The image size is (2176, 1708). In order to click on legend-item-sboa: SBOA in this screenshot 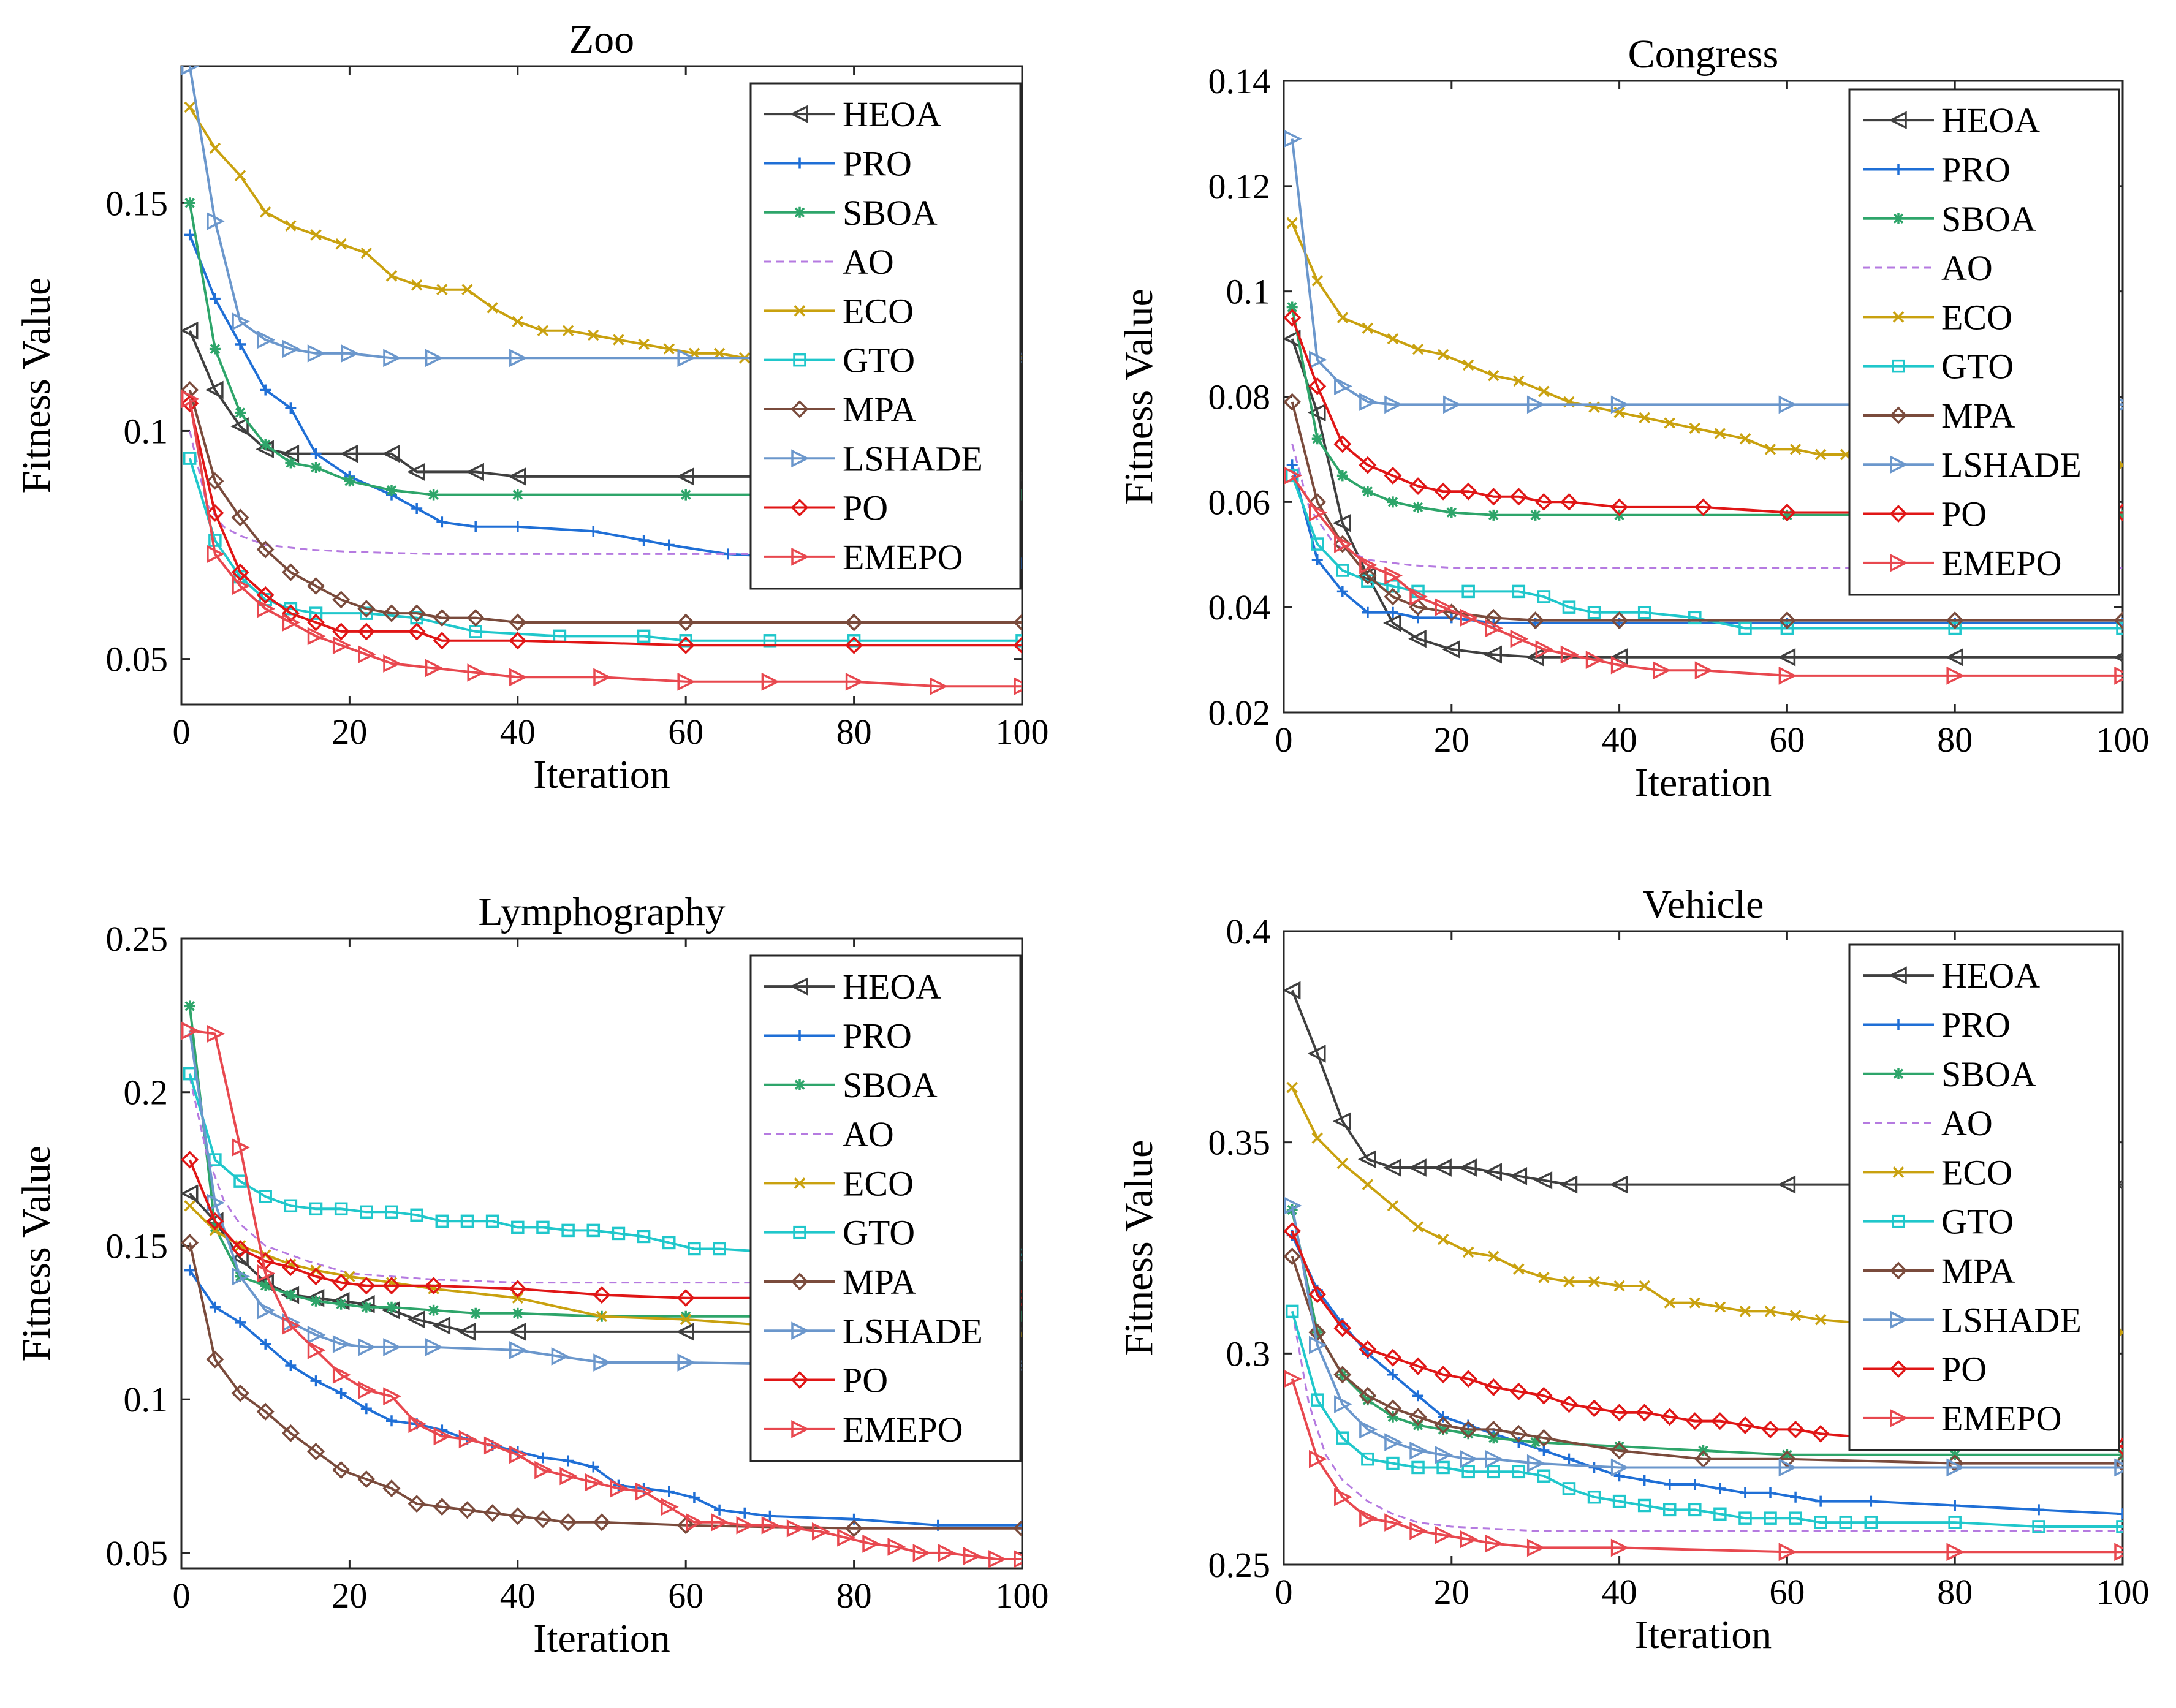, I will do `click(1949, 219)`.